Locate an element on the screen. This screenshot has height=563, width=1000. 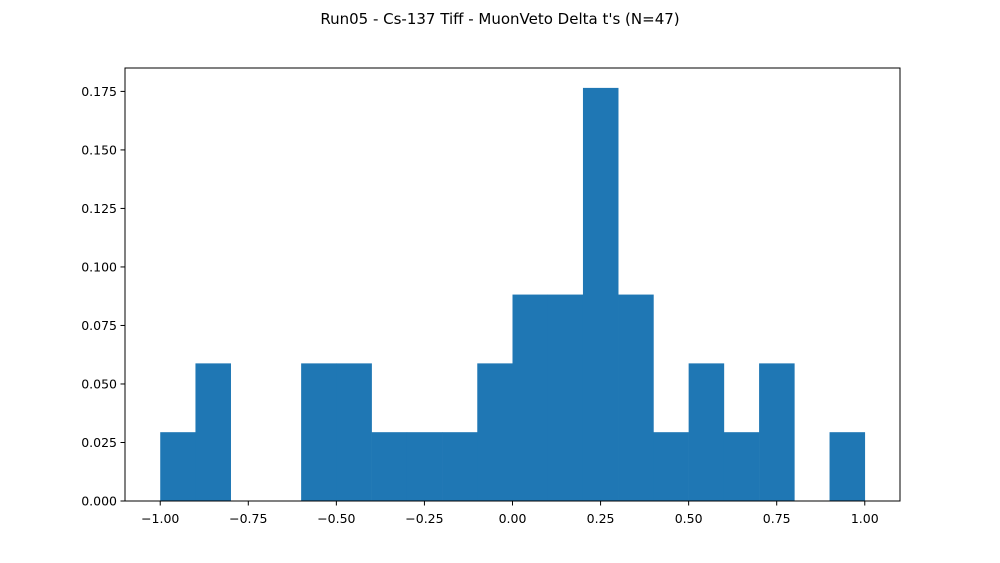
y-tick-label: 0.025 is located at coordinates (99, 442).